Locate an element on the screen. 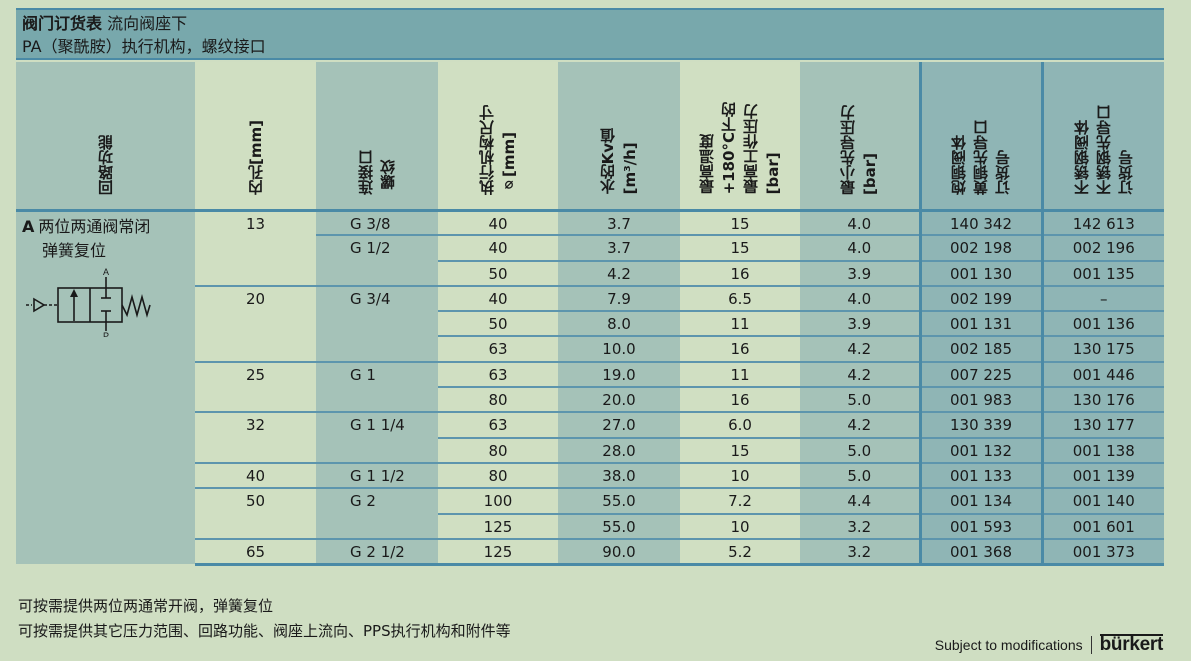 The width and height of the screenshot is (1191, 661). table-row: 125 55.0 10 3.2 001 593 001 601 is located at coordinates (590, 525).